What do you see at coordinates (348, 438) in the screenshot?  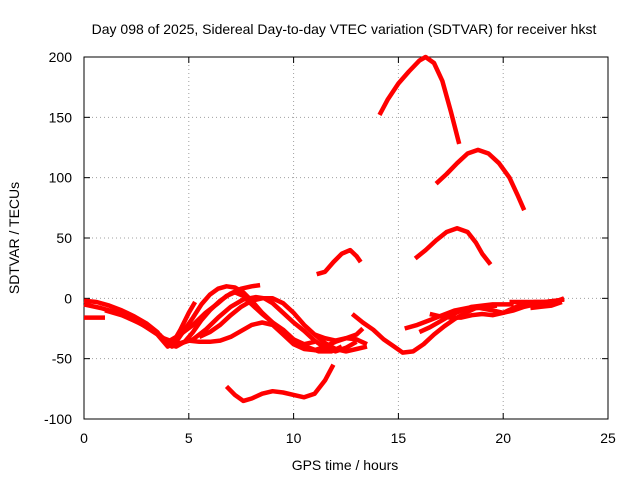 I see `x-axis-tick-labels: 0 5 10 15 20 25` at bounding box center [348, 438].